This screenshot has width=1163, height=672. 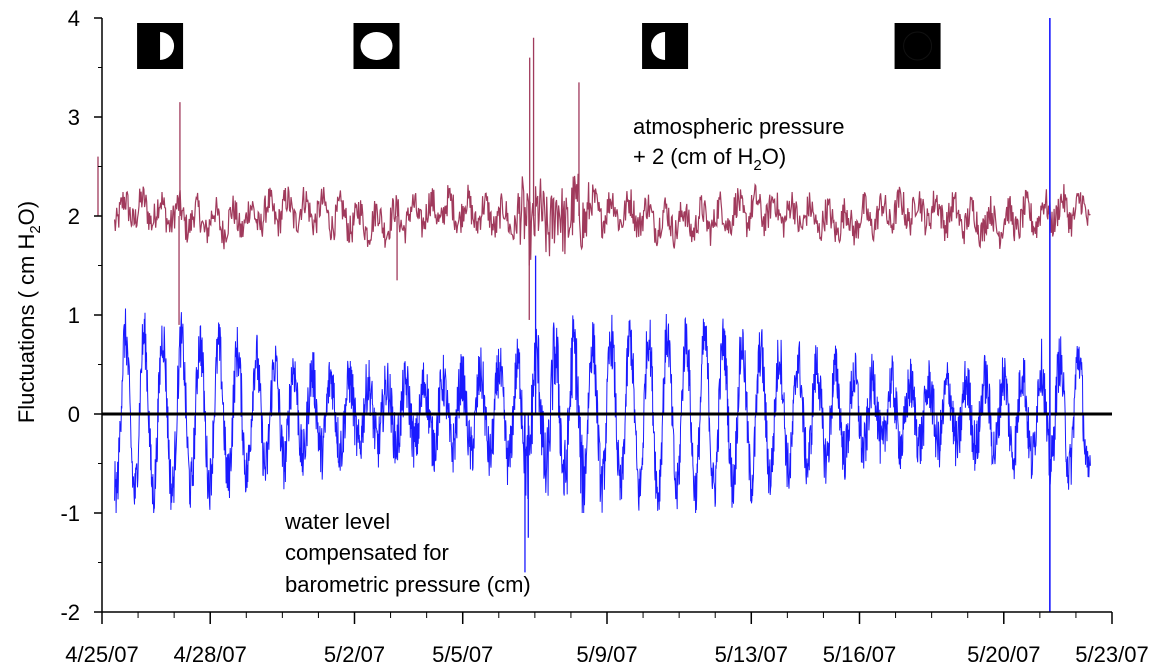 I want to click on y-tick-label: 1, so click(x=74, y=315).